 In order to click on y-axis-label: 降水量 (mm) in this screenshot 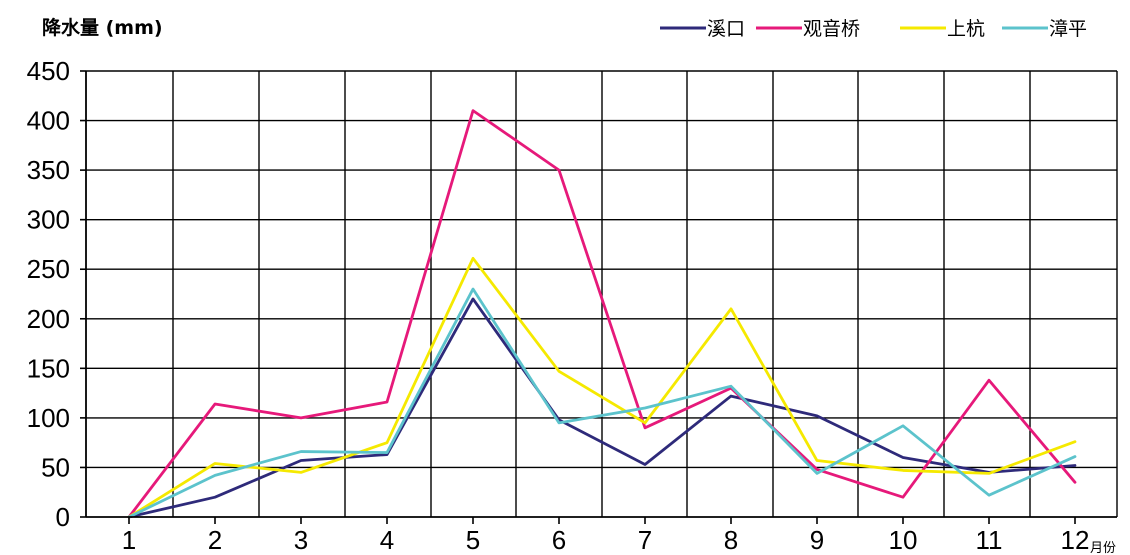, I will do `click(102, 27)`.